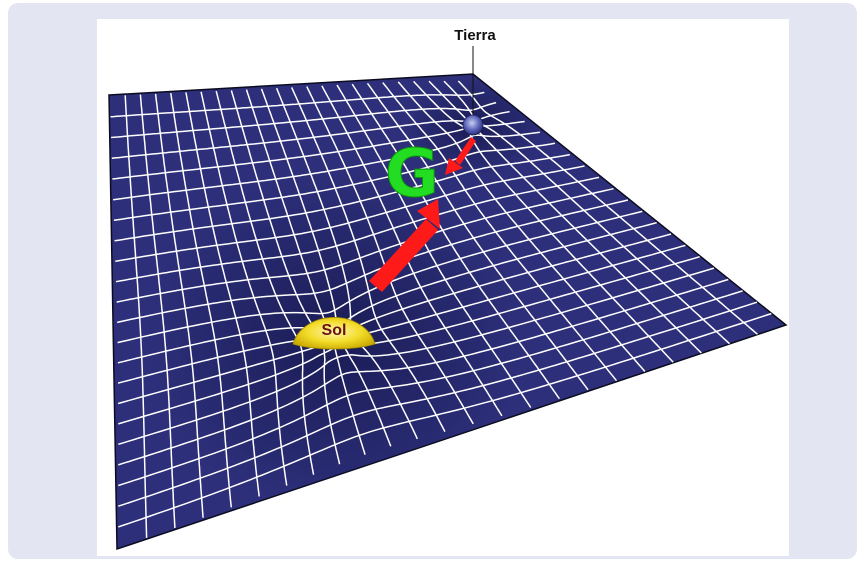  I want to click on sun-label: Sol, so click(334, 330).